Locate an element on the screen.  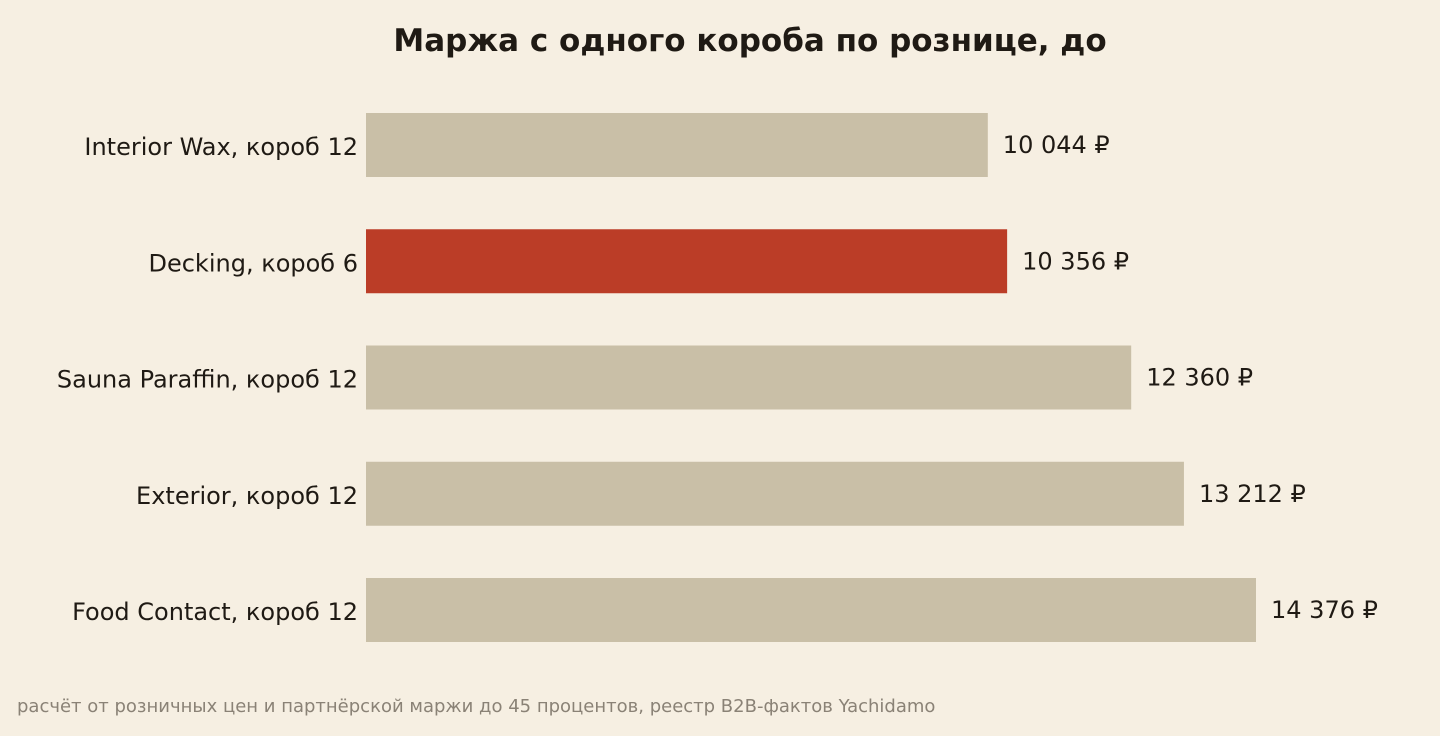
category-label-0: Interior Wax, короб 12 is located at coordinates (221, 147).